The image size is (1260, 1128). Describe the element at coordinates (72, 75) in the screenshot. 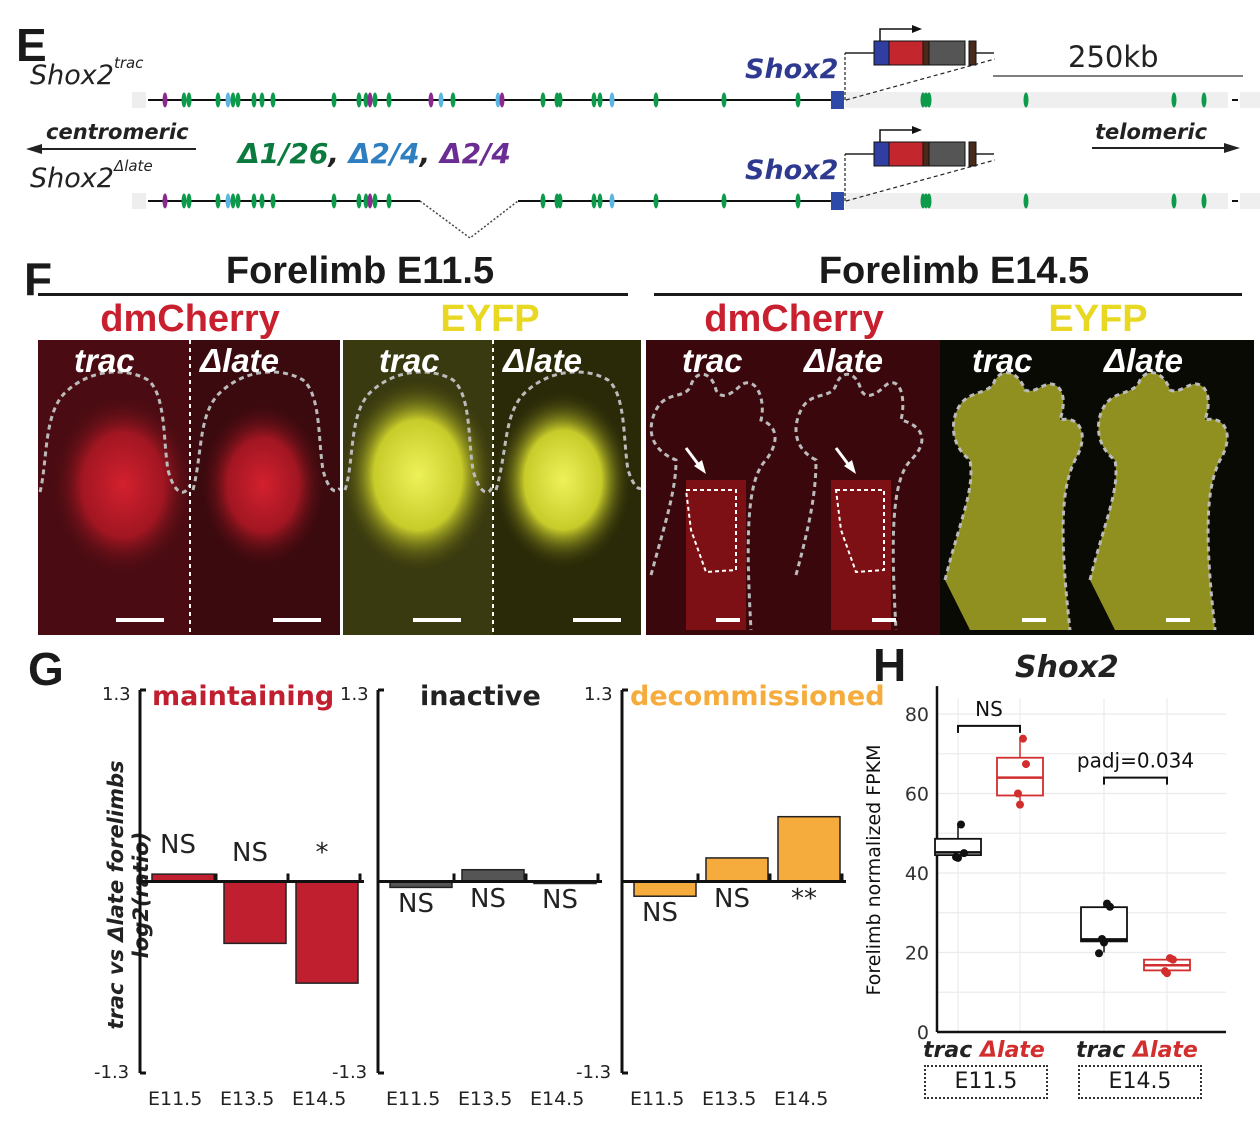

I see `allele-trac-base: Shox2` at that location.